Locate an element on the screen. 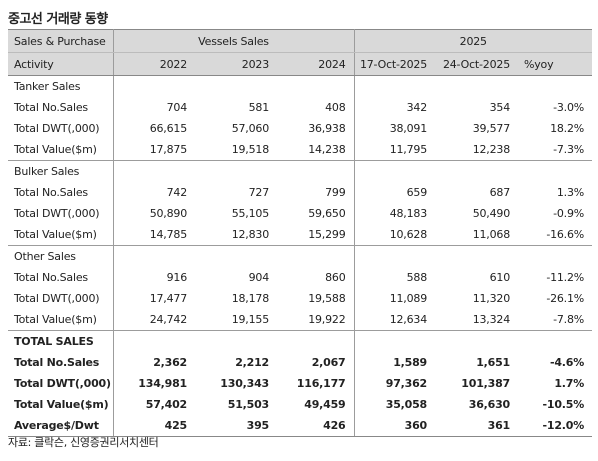 This screenshot has width=598, height=461. value-cell: 342 is located at coordinates (417, 107).